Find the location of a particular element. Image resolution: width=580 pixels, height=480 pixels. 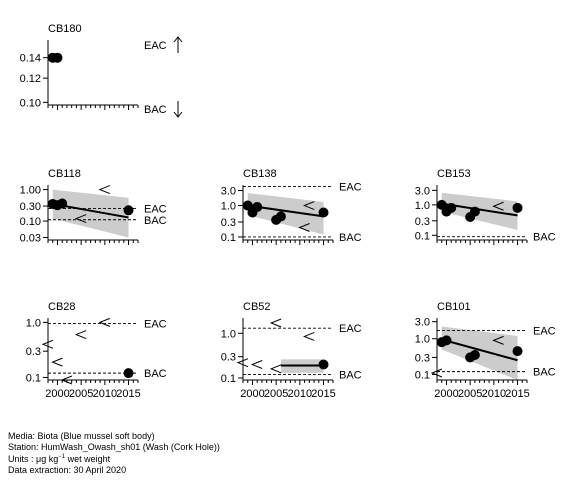

panel-title: CB101 is located at coordinates (454, 307).